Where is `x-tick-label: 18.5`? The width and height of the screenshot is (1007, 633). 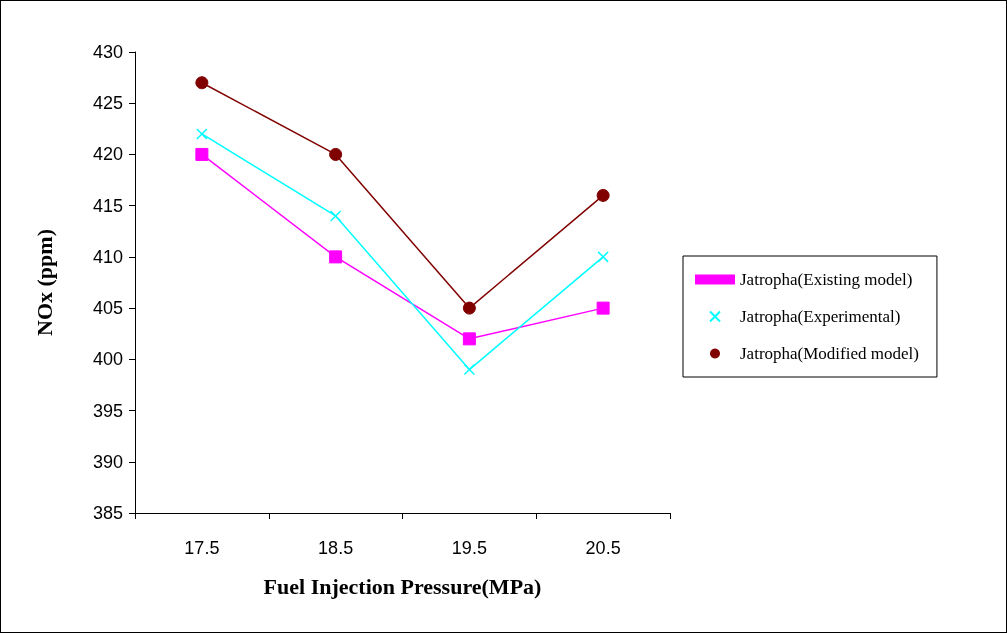
x-tick-label: 18.5 is located at coordinates (336, 548).